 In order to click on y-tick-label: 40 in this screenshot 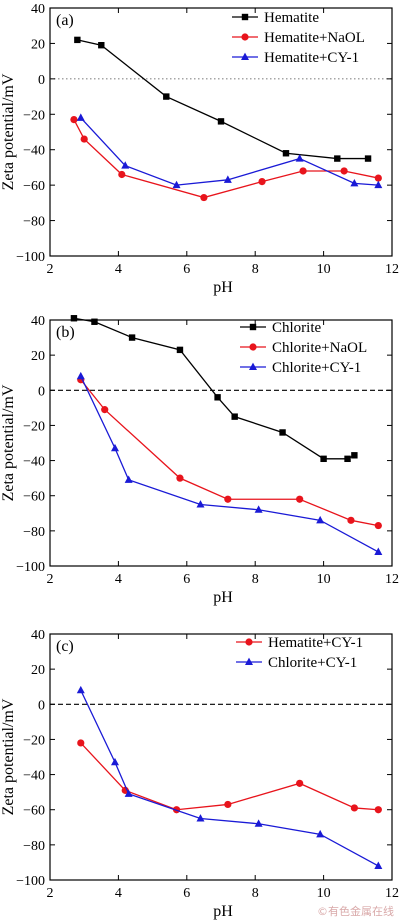, I will do `click(38, 321)`.